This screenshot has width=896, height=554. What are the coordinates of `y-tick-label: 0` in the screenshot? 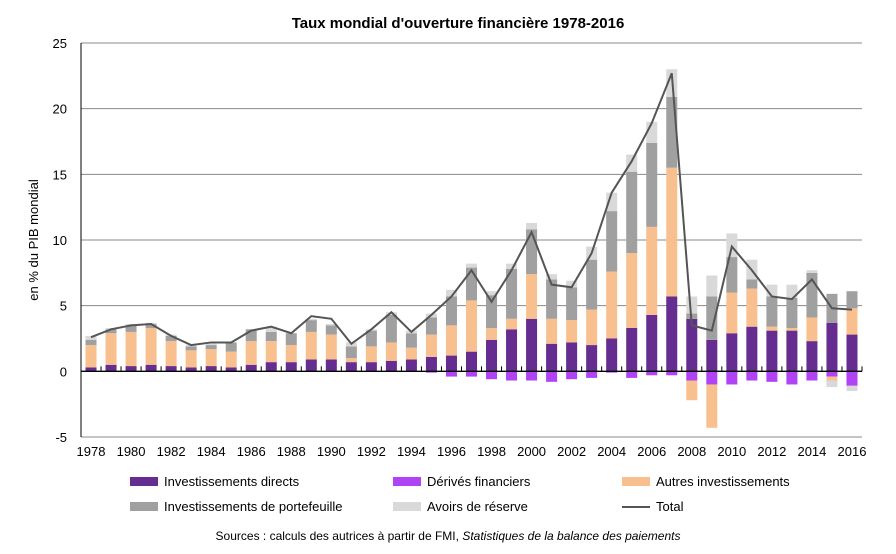 It's located at (63, 371).